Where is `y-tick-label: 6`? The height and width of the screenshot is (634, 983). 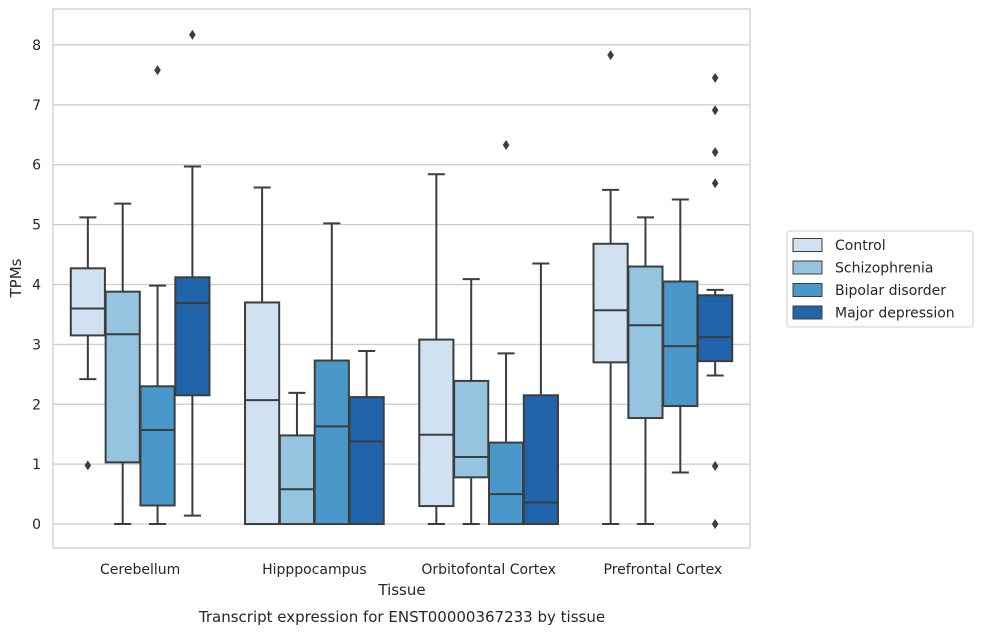
y-tick-label: 6 is located at coordinates (36, 166).